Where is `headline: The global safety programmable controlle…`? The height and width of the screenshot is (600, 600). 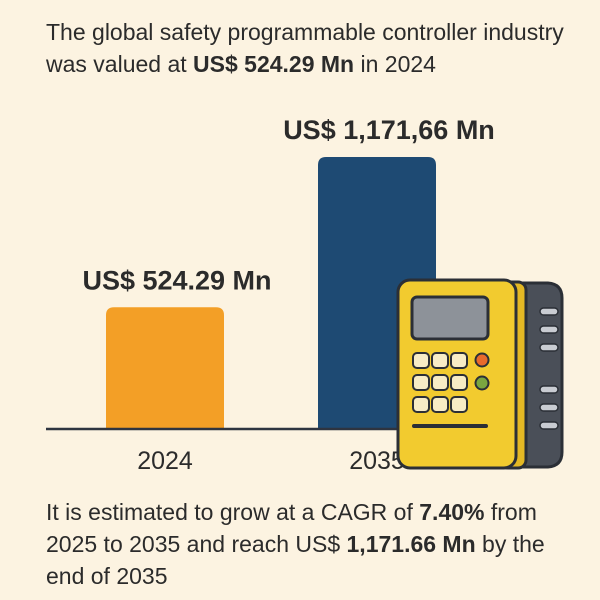
headline: The global safety programmable controlle… is located at coordinates (311, 48).